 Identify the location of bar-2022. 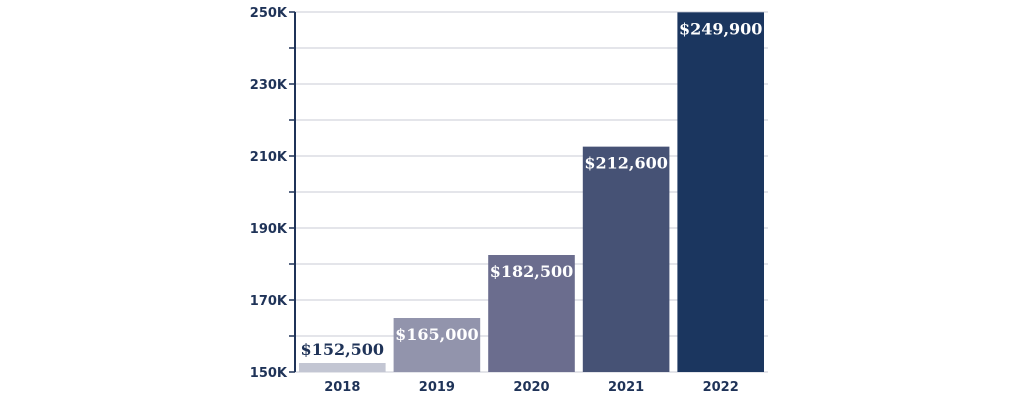
(720, 192).